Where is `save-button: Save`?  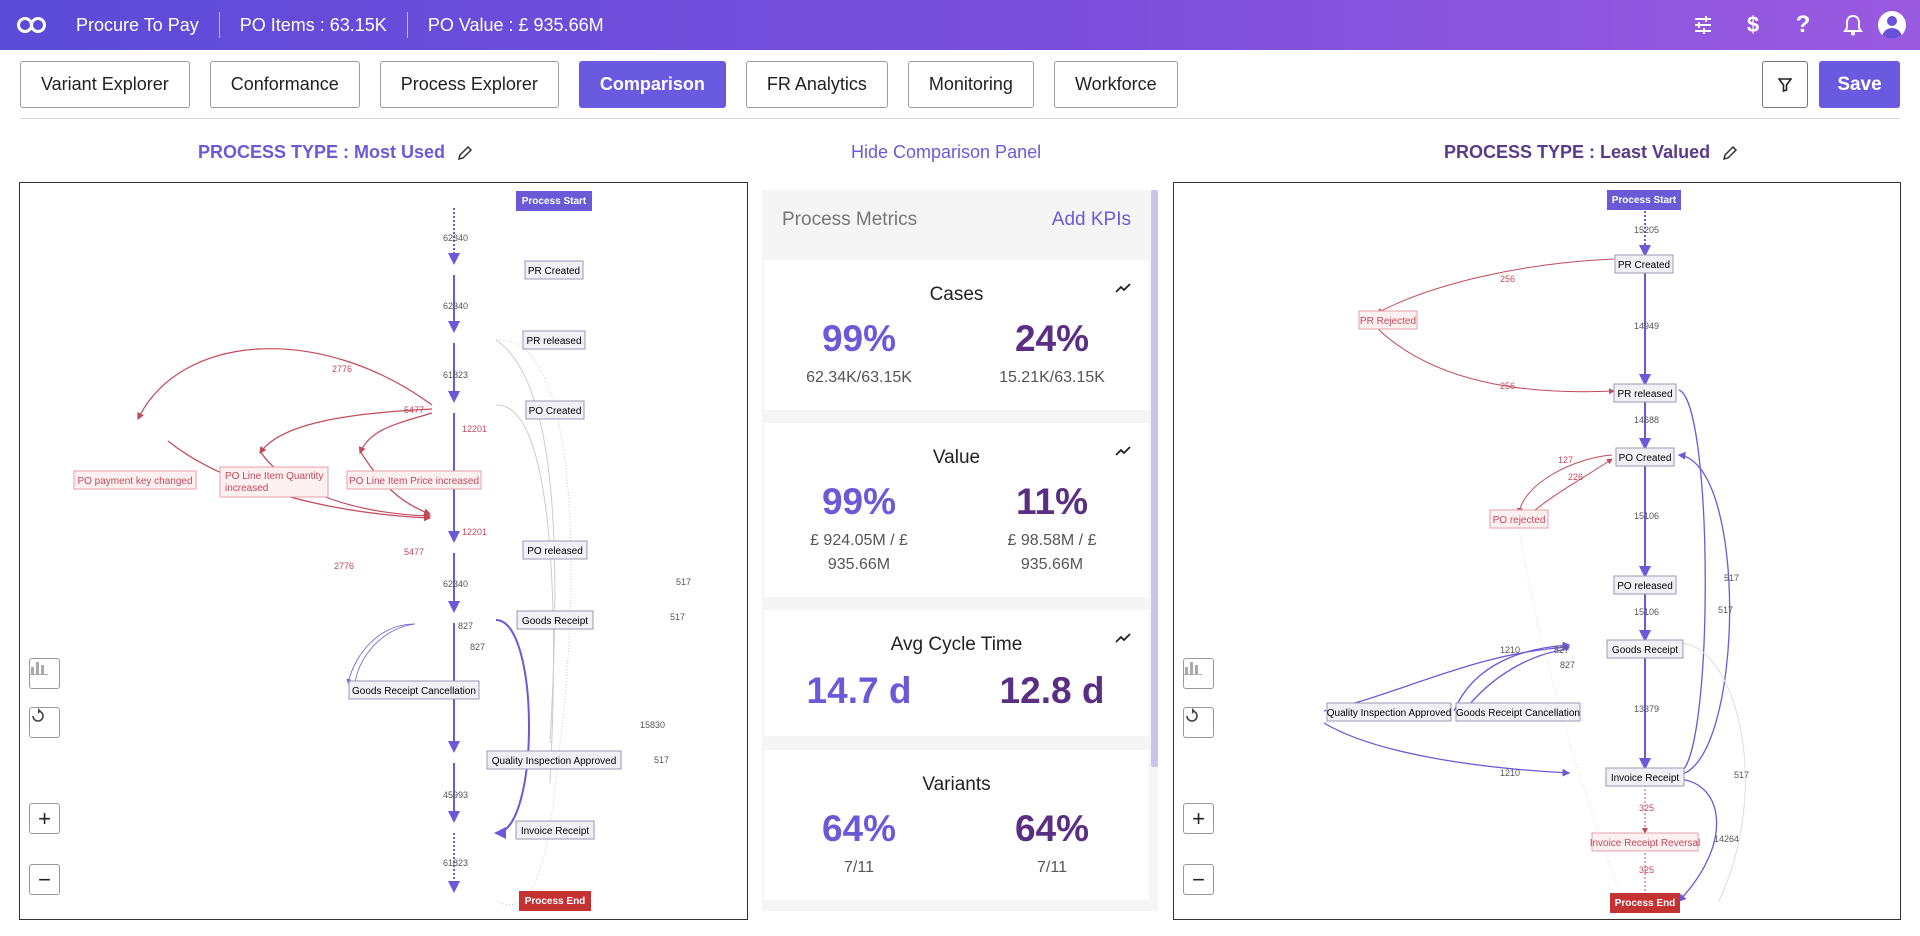 save-button: Save is located at coordinates (1859, 84).